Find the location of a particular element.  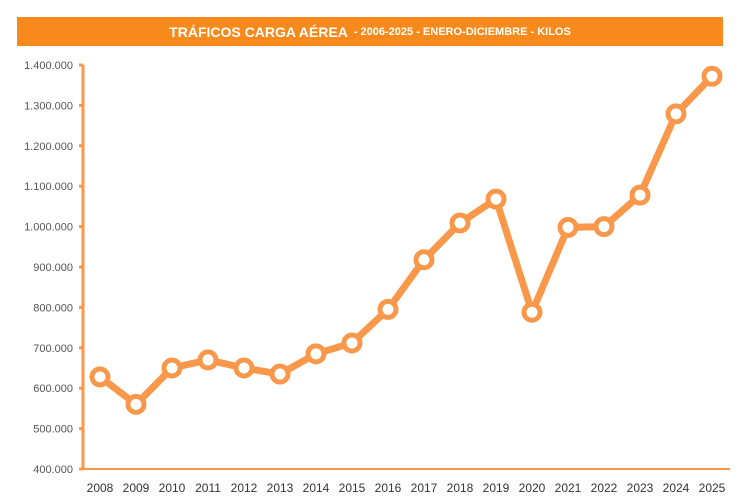

x-tick-label: 2022 is located at coordinates (604, 488).